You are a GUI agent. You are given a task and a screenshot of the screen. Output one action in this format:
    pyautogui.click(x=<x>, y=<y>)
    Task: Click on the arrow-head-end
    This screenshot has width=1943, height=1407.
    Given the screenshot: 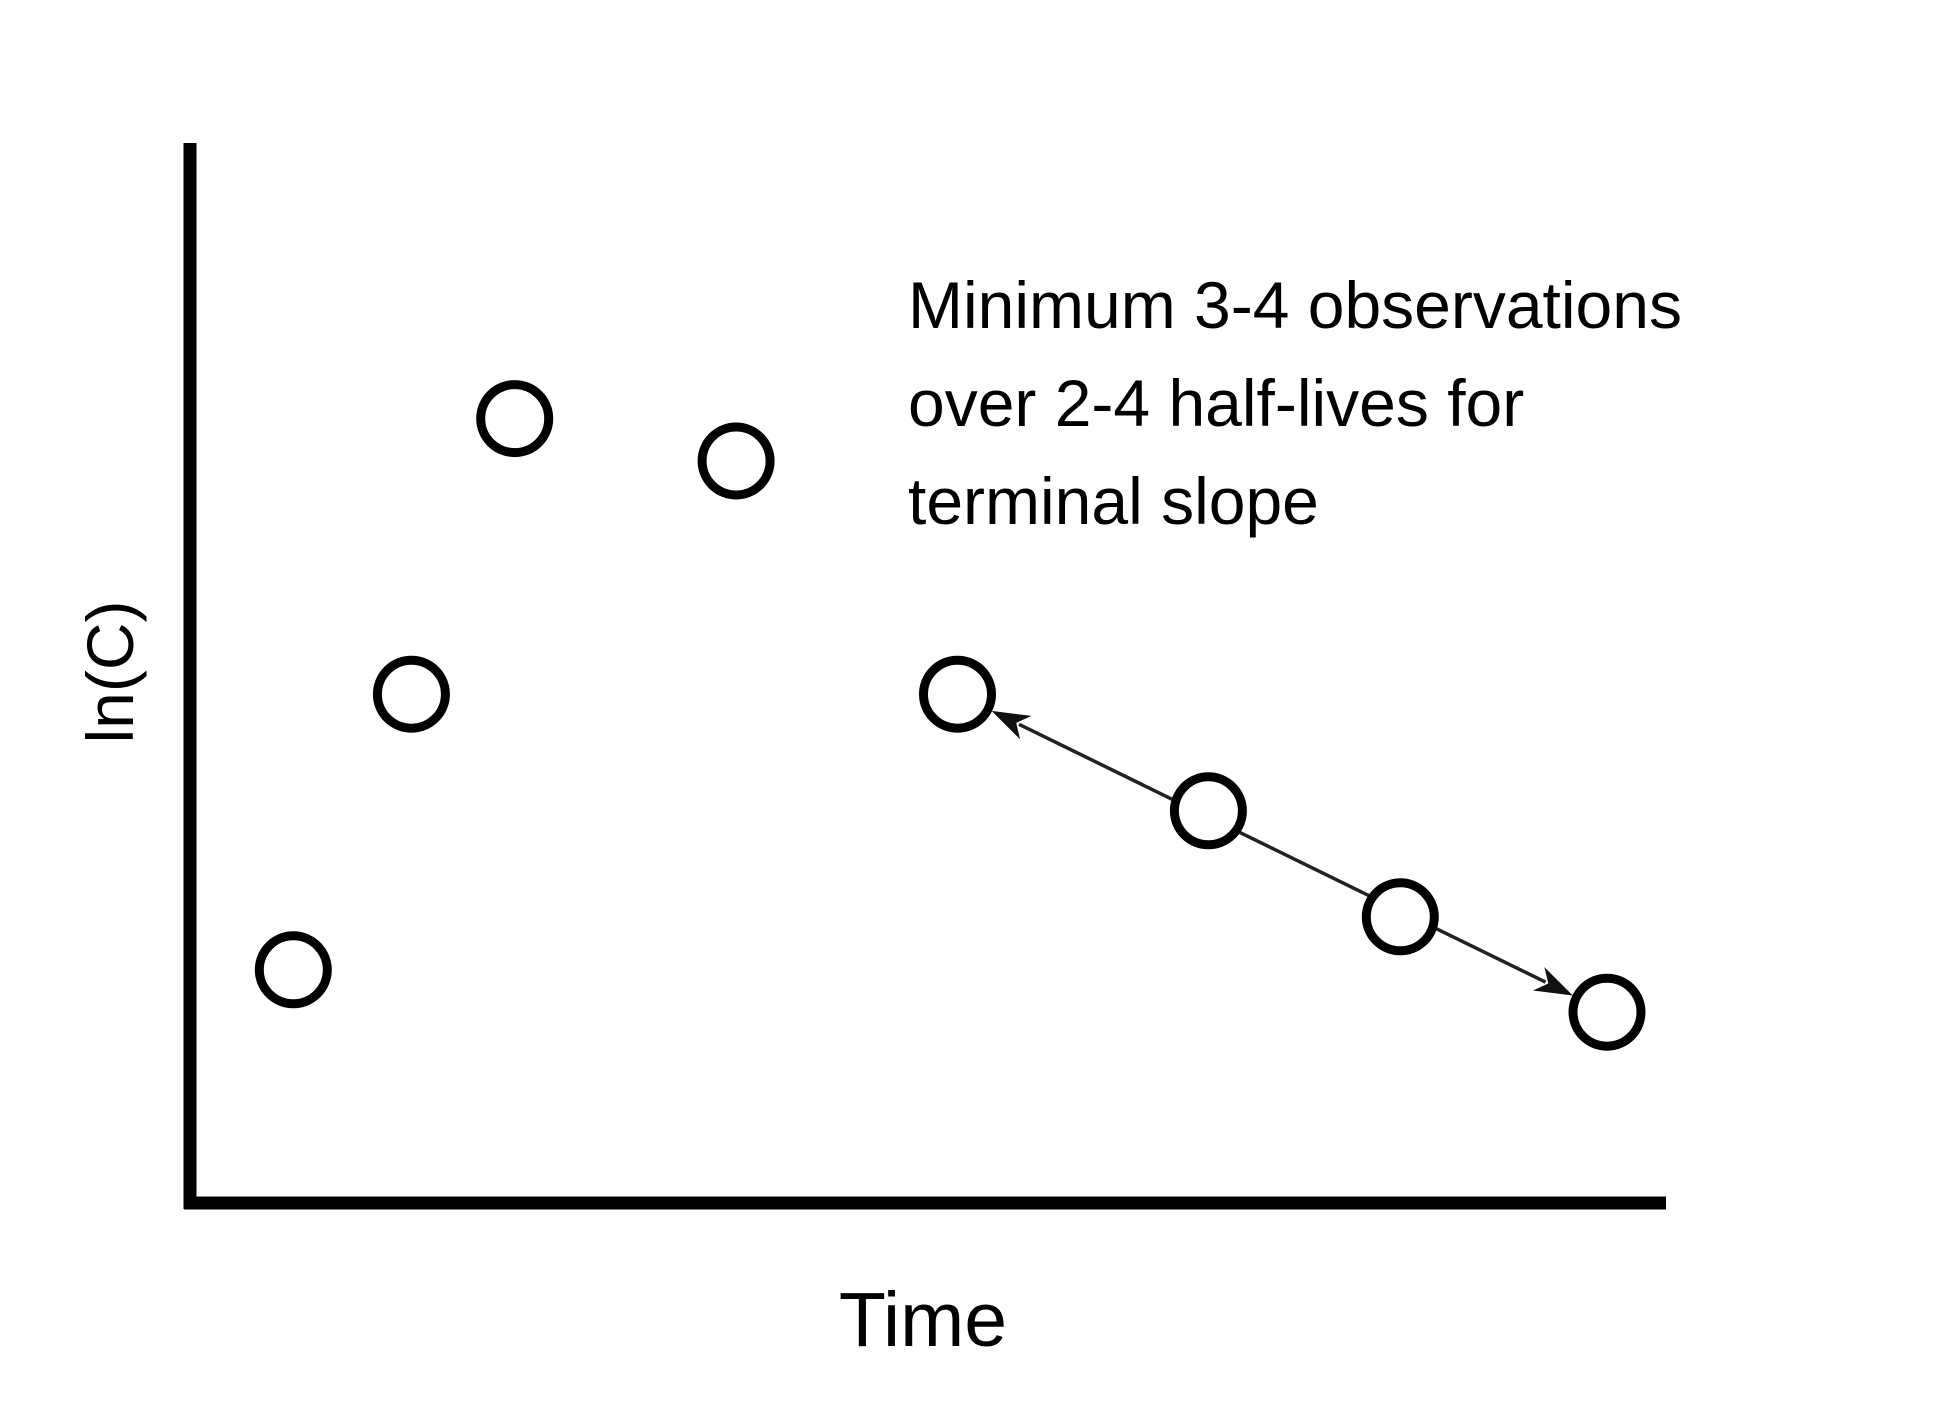 What is the action you would take?
    pyautogui.click(x=1553, y=981)
    